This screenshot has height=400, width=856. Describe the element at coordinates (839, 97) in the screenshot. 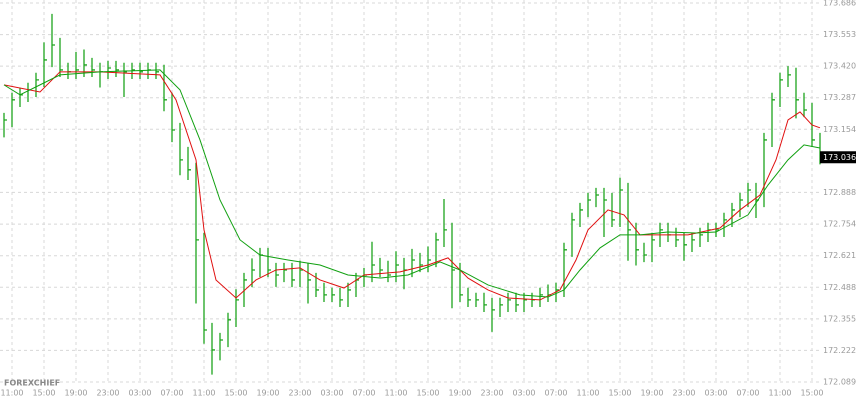

I see `y-tick-label: 173.287` at that location.